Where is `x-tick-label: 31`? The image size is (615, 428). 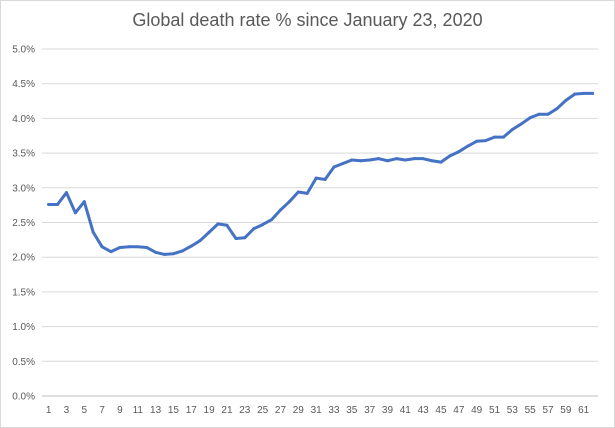 x-tick-label: 31 is located at coordinates (317, 410).